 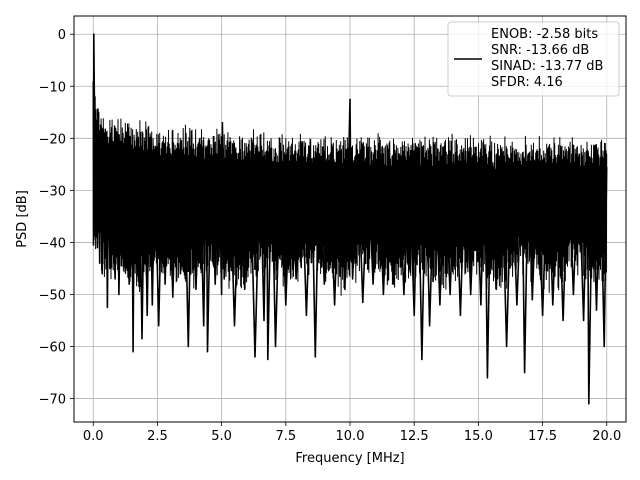 I want to click on y-tick-label: 0, so click(x=62, y=35).